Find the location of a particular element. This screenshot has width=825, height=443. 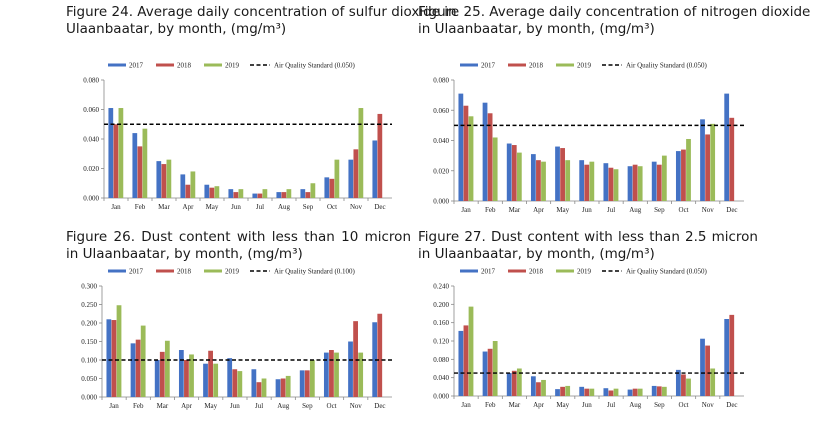

bar-2019-oct is located at coordinates (337, 178).